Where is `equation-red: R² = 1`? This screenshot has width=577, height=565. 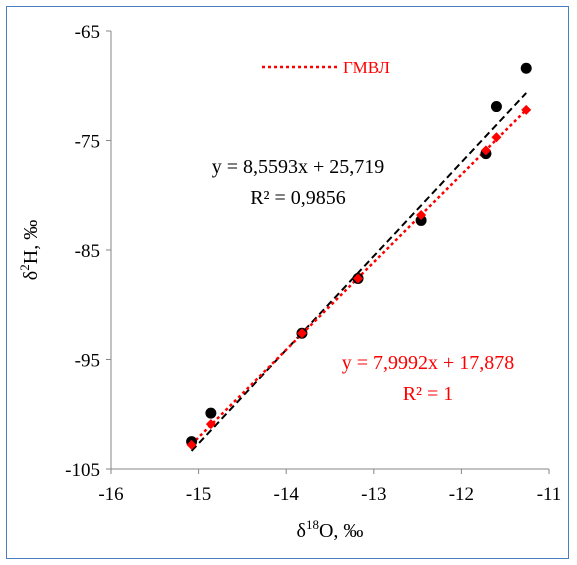
equation-red: R² = 1 is located at coordinates (428, 394).